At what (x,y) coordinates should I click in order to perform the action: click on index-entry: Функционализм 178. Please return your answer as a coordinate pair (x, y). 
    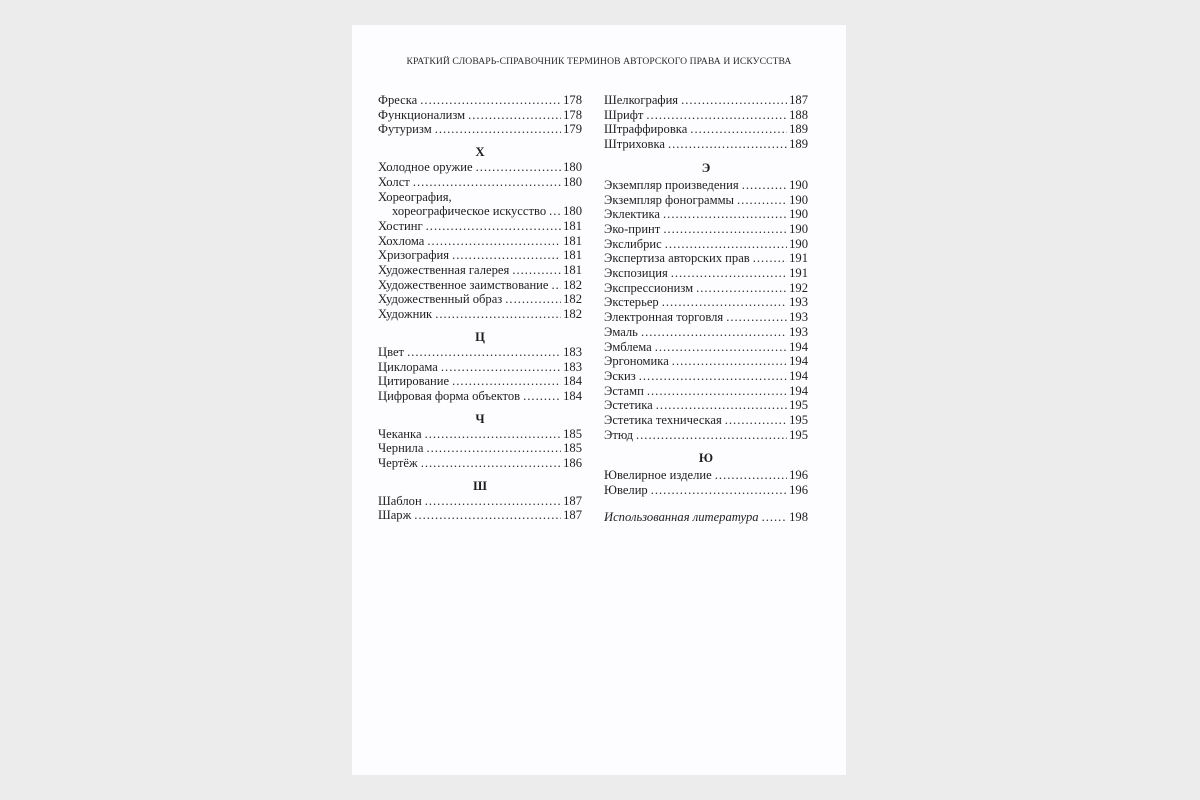
    Looking at the image, I should click on (480, 115).